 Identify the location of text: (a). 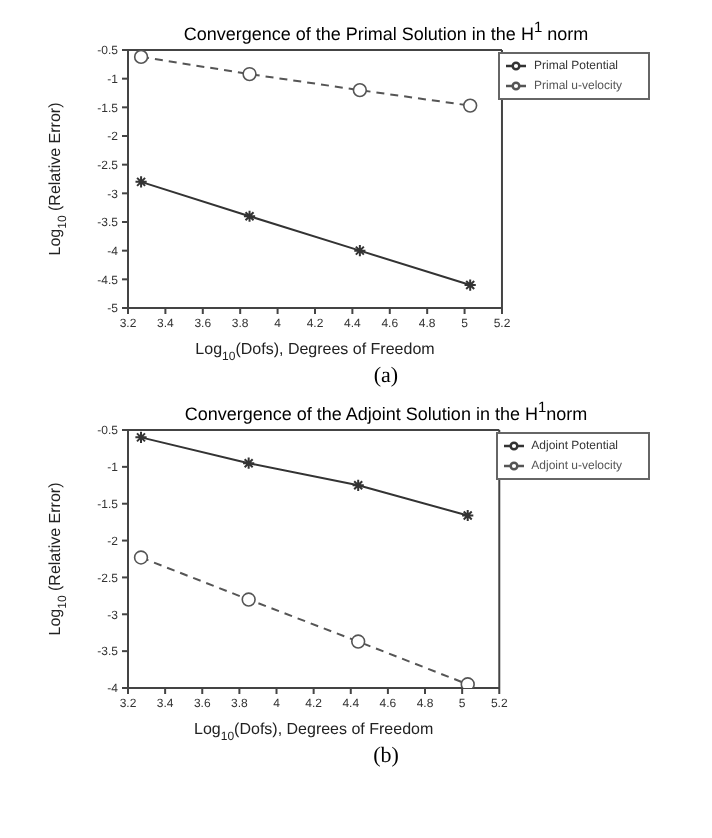
(386, 378).